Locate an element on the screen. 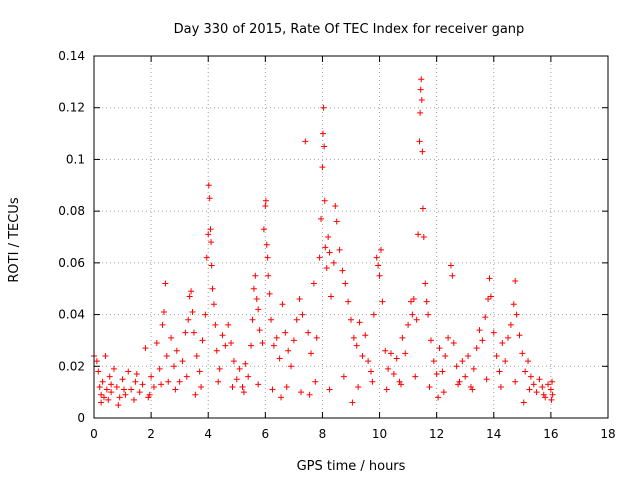 The height and width of the screenshot is (480, 640). y-tick-label: 0.08 is located at coordinates (71, 211).